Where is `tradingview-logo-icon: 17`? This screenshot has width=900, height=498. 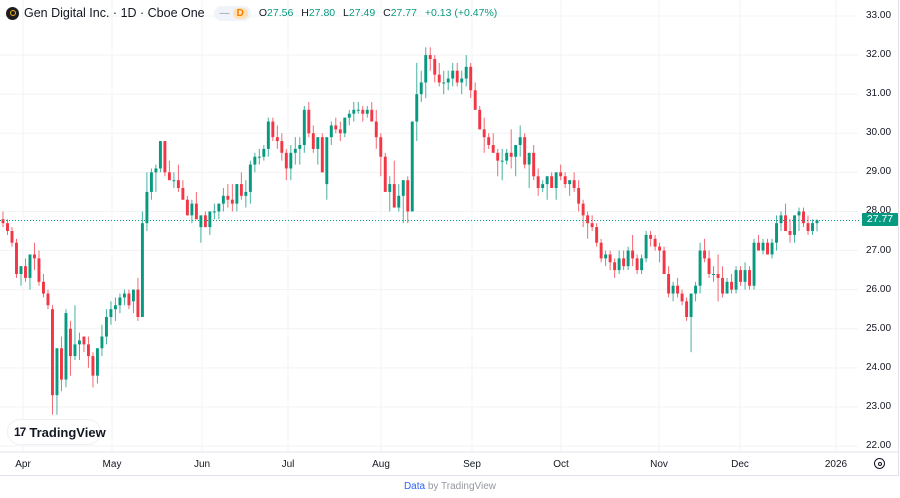
tradingview-logo-icon: 17 is located at coordinates (20, 432).